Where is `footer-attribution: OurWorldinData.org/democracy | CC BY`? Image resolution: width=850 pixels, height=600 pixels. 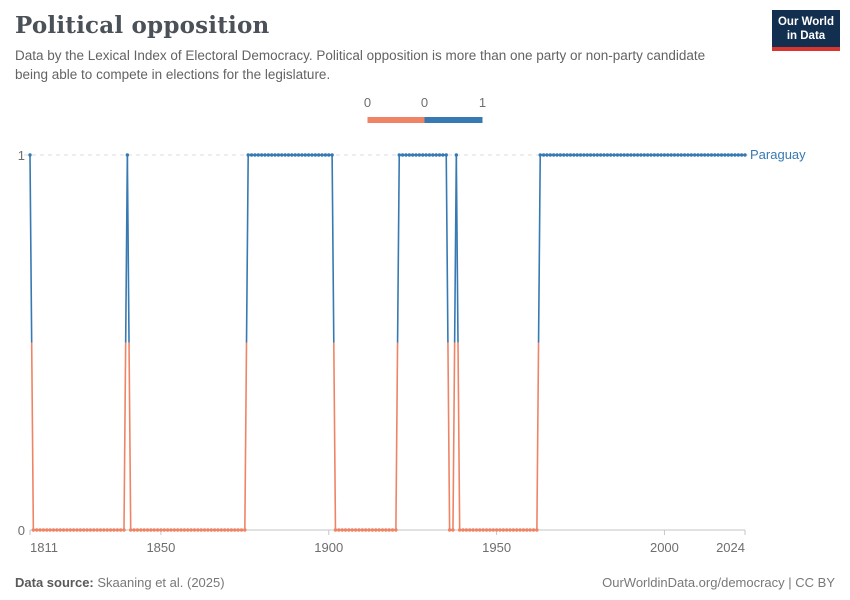 footer-attribution: OurWorldinData.org/democracy | CC BY is located at coordinates (718, 582).